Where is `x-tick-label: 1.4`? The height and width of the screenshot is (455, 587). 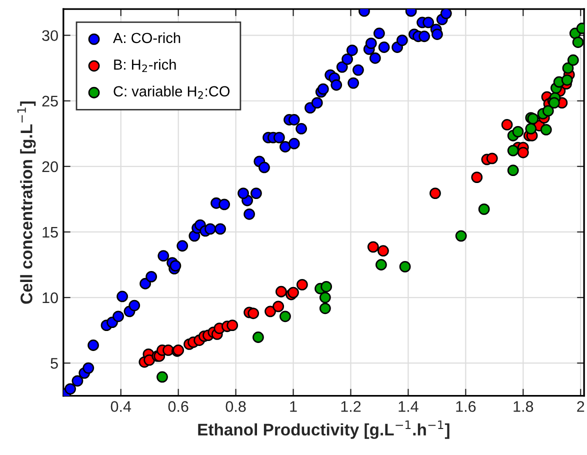 x-tick-label: 1.4 is located at coordinates (408, 406).